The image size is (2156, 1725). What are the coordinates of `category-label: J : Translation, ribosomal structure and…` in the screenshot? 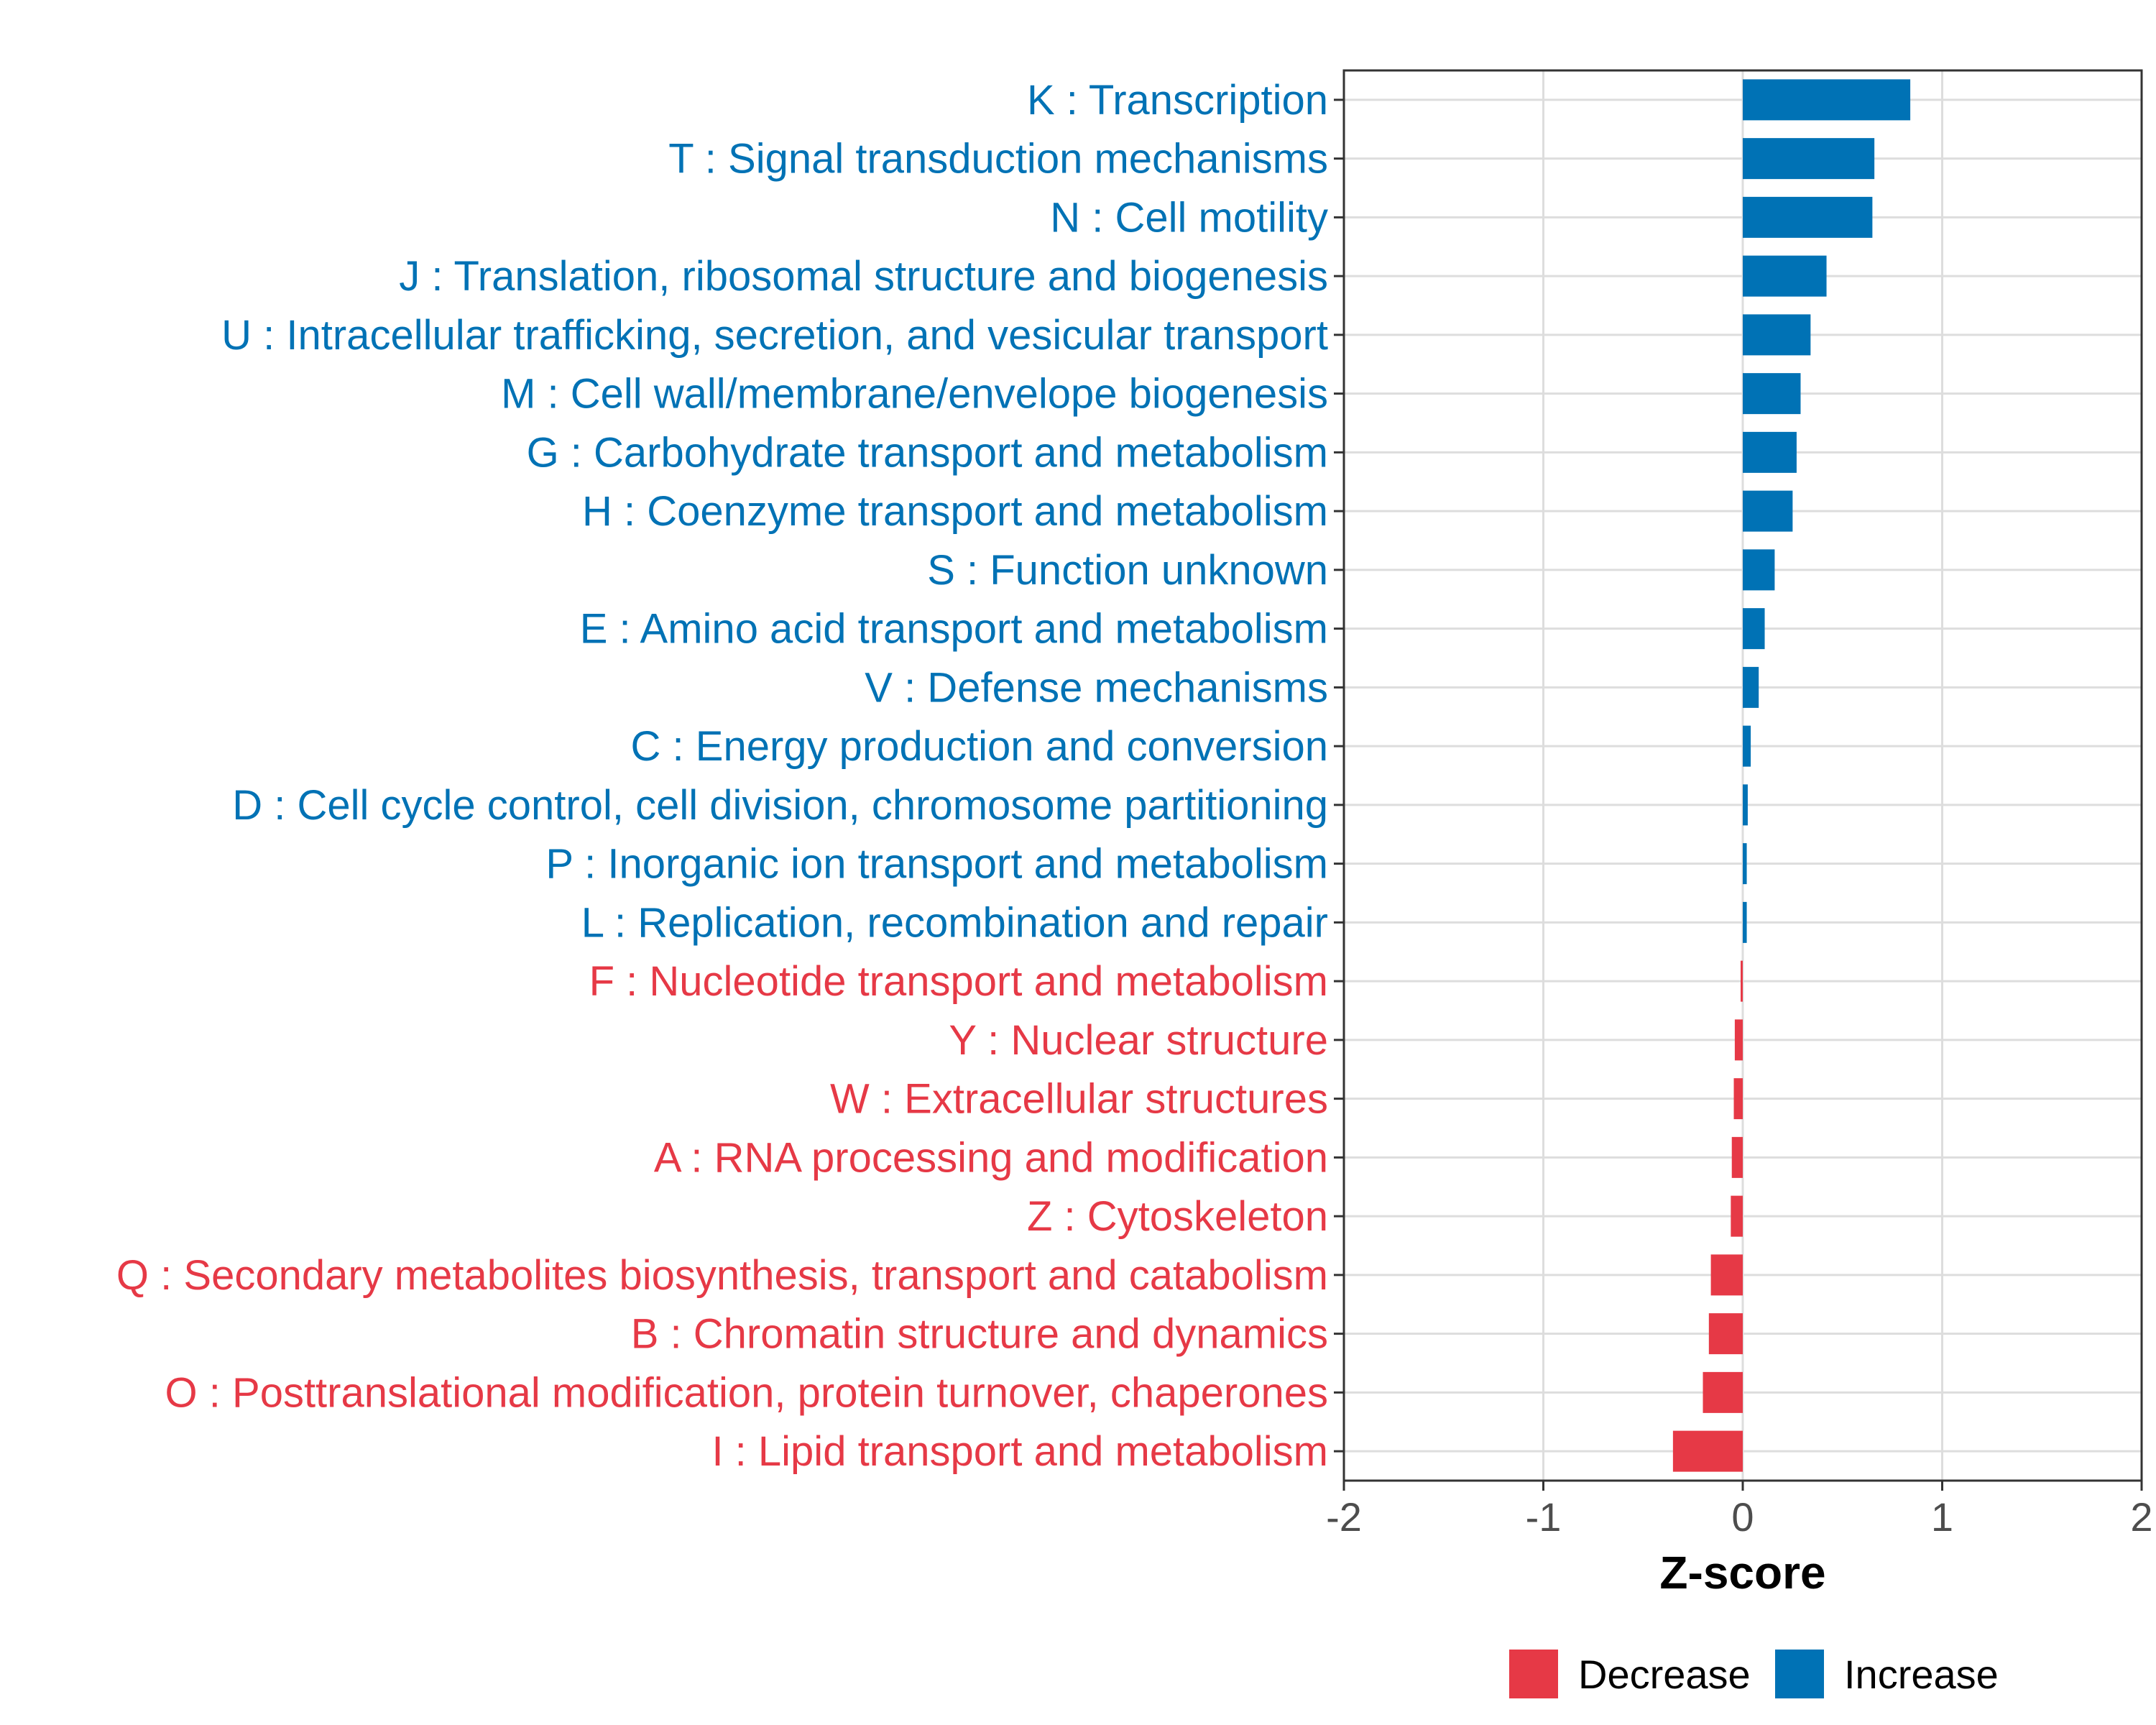 It's located at (864, 276).